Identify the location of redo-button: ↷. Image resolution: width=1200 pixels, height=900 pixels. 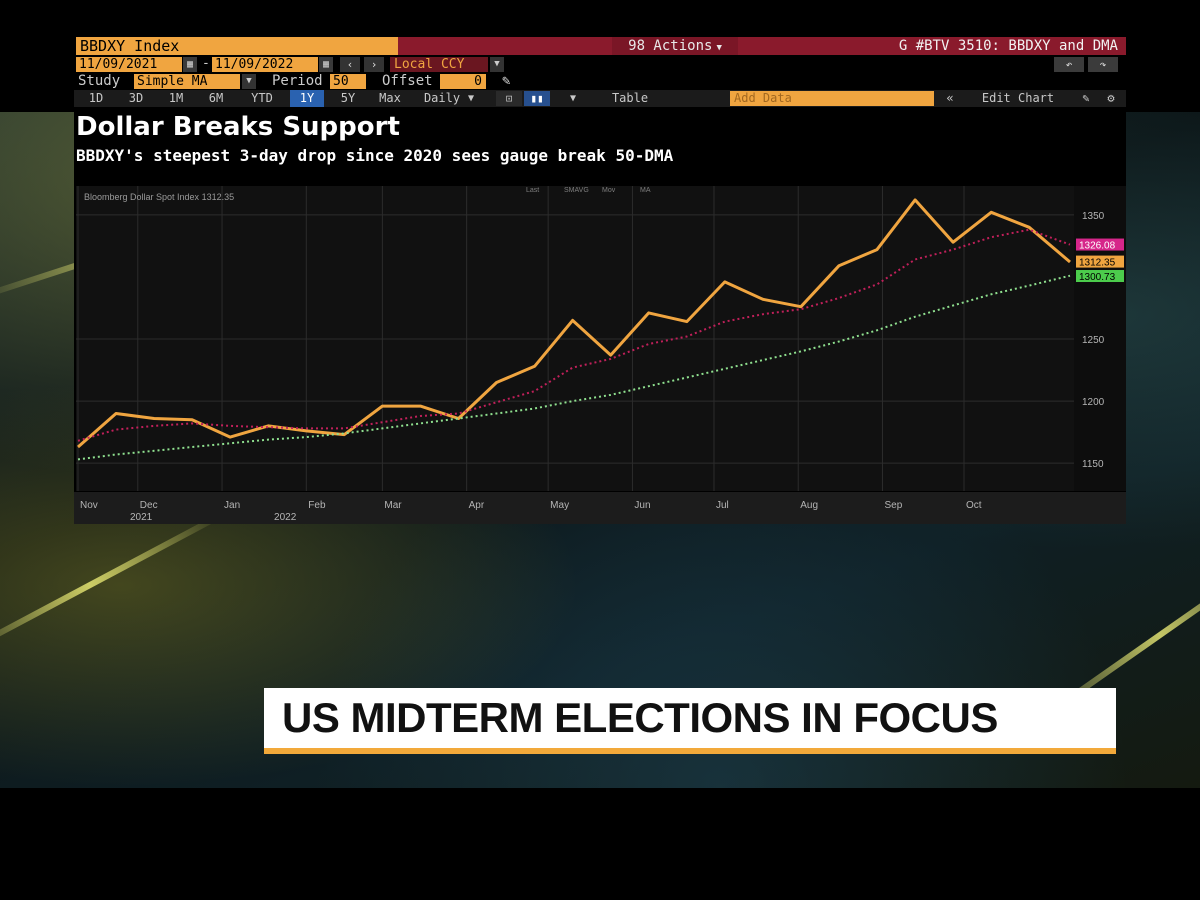
(1103, 64).